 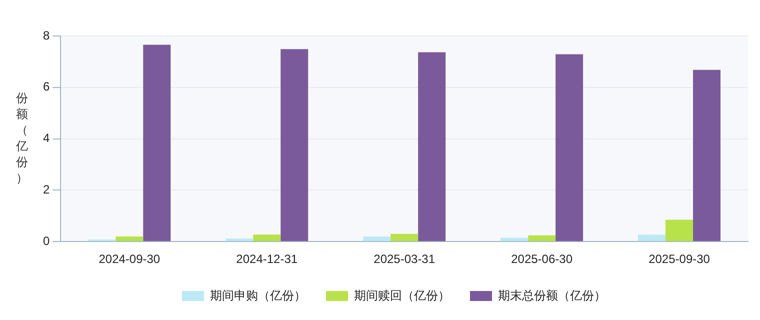 What do you see at coordinates (267, 259) in the screenshot?
I see `x-tick-label: 2024-12-31` at bounding box center [267, 259].